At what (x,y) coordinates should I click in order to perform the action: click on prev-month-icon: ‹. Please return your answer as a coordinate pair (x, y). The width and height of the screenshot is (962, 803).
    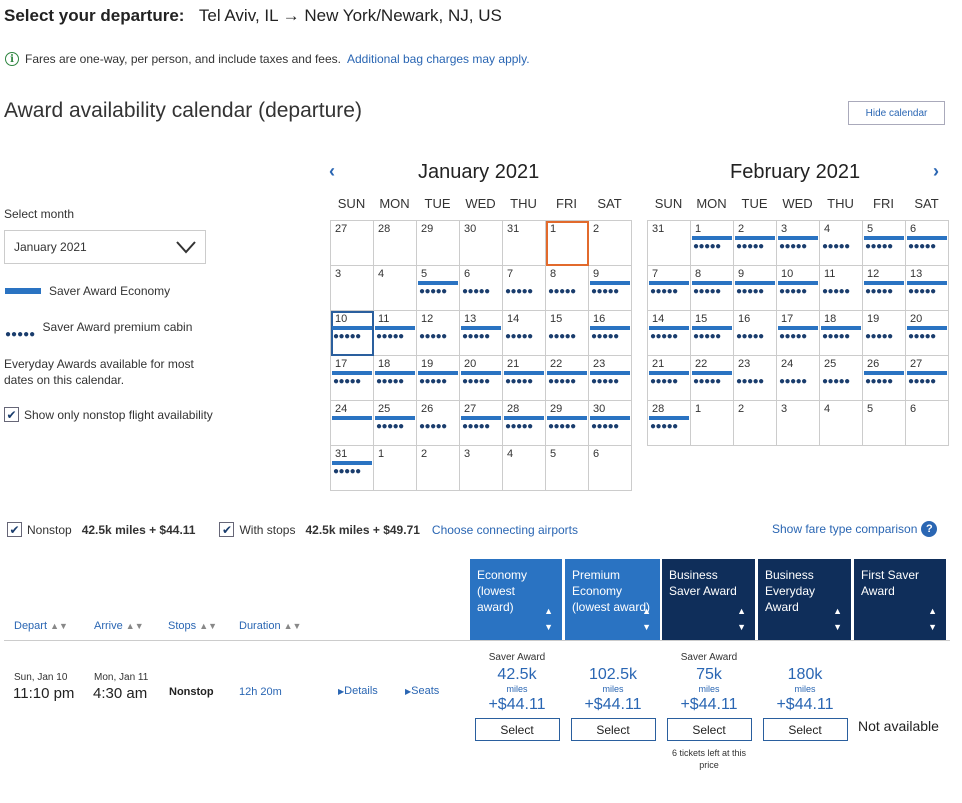
    Looking at the image, I should click on (332, 171).